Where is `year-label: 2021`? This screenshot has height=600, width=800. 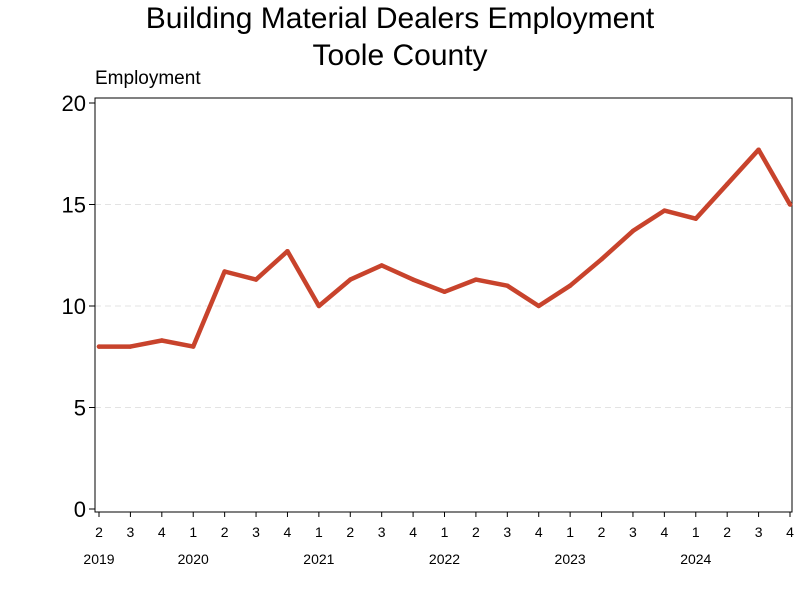
year-label: 2021 is located at coordinates (318, 559).